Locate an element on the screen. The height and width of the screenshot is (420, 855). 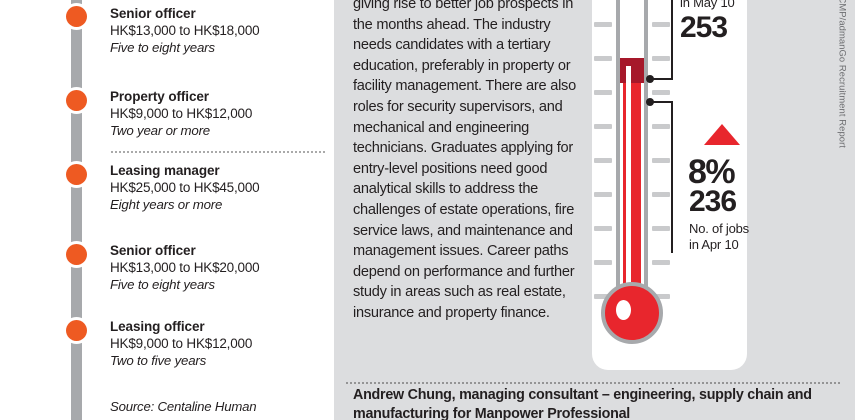
callout-stem-apr is located at coordinates (672, 177).